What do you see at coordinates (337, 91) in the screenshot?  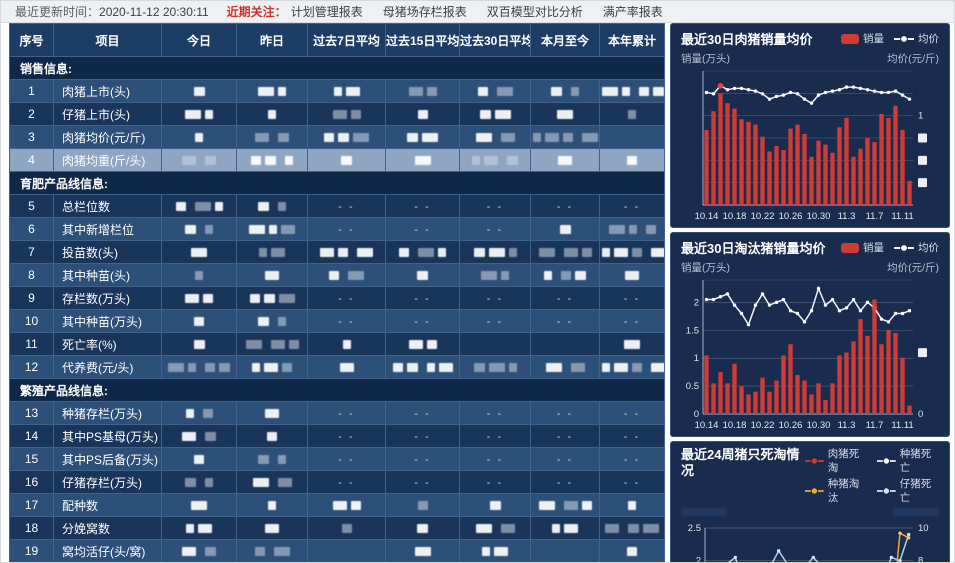 I see `table-row-1: 1 肉猪上市(头)` at bounding box center [337, 91].